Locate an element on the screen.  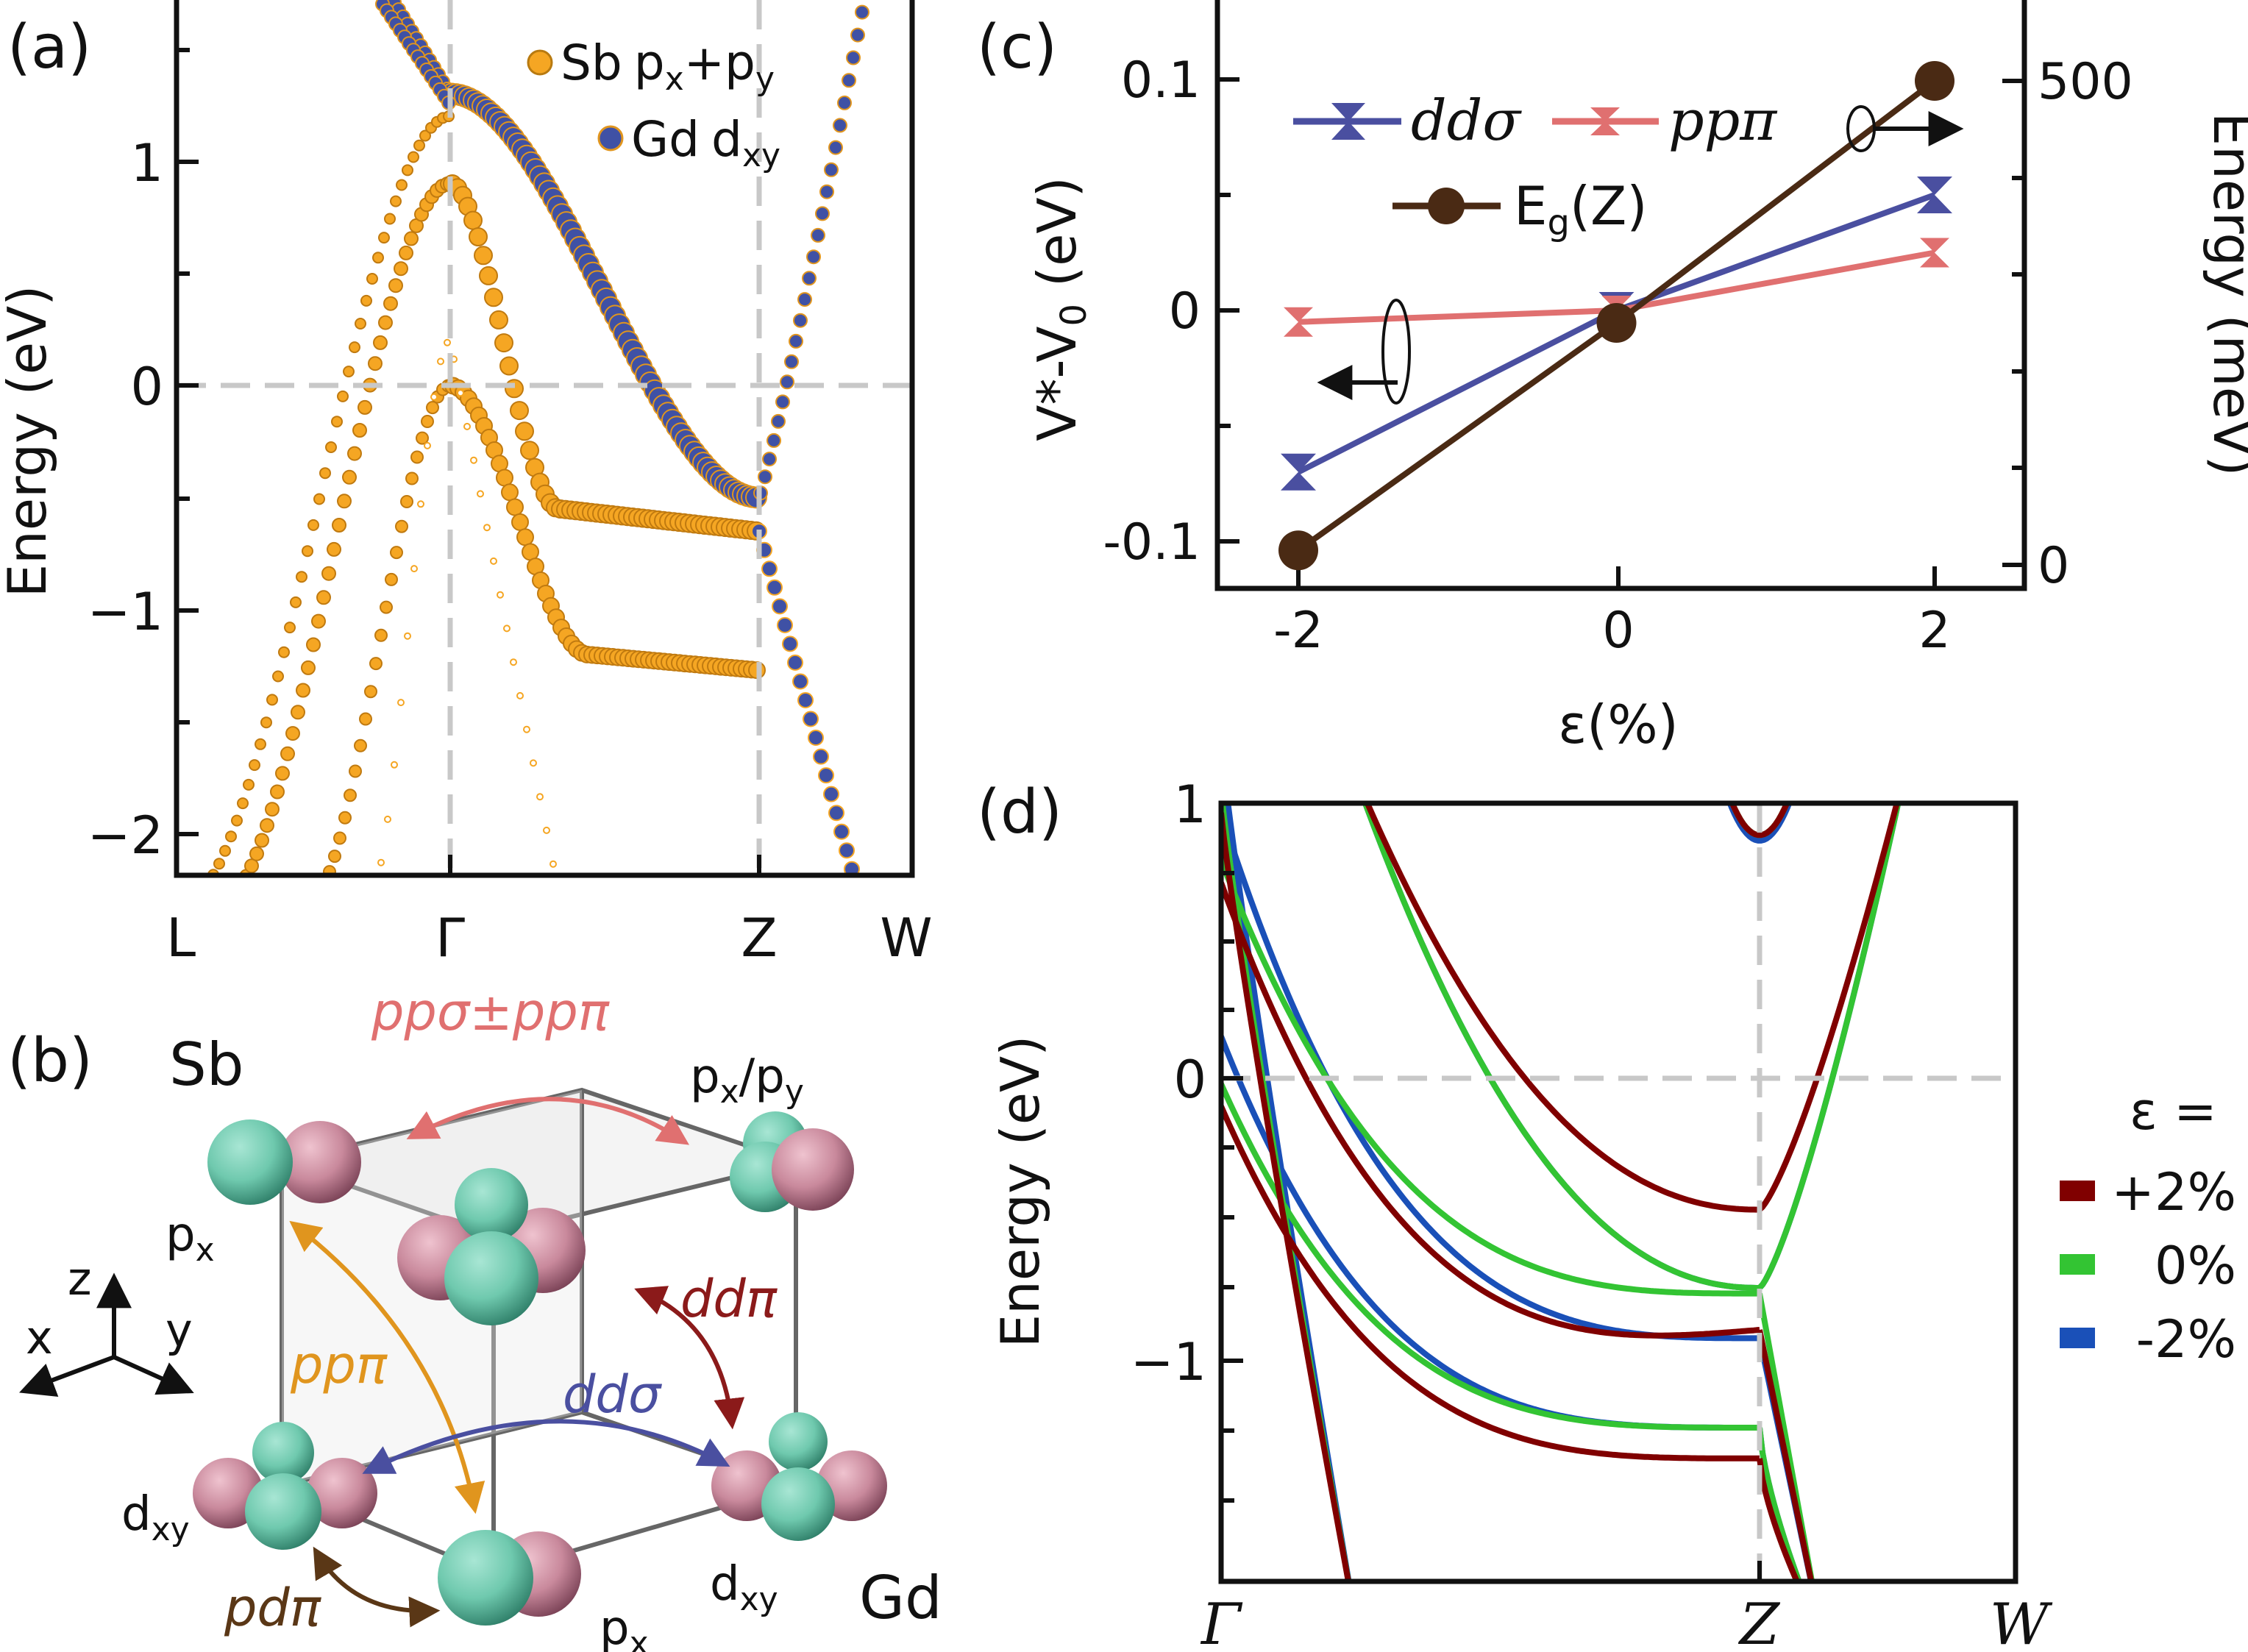
panel-a-ytick-0: 0 is located at coordinates (146, 387).